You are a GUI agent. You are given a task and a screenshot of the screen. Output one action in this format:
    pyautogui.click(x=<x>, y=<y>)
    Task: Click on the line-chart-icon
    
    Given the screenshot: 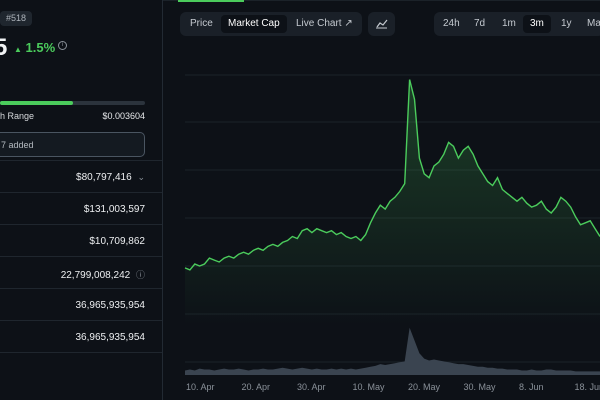 What is the action you would take?
    pyautogui.click(x=382, y=24)
    